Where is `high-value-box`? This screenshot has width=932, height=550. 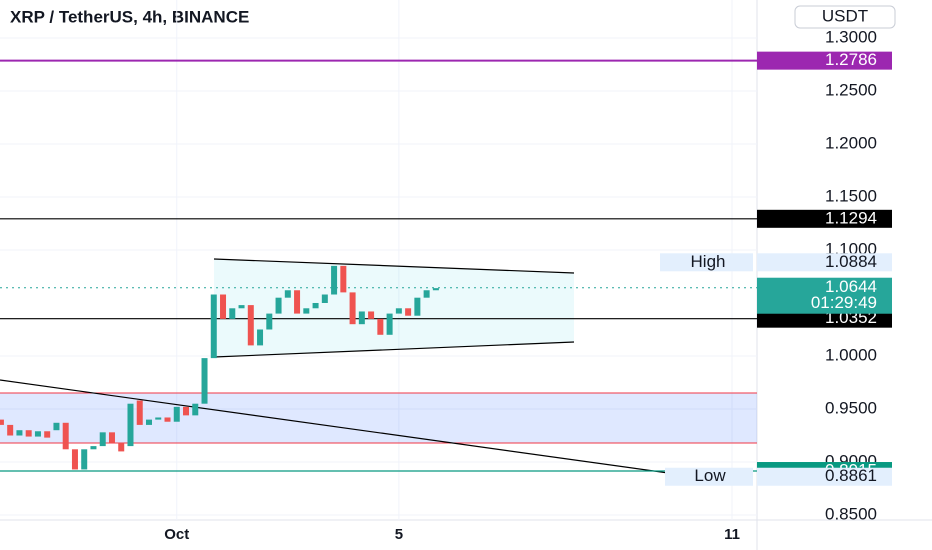
high-value-box is located at coordinates (824, 262).